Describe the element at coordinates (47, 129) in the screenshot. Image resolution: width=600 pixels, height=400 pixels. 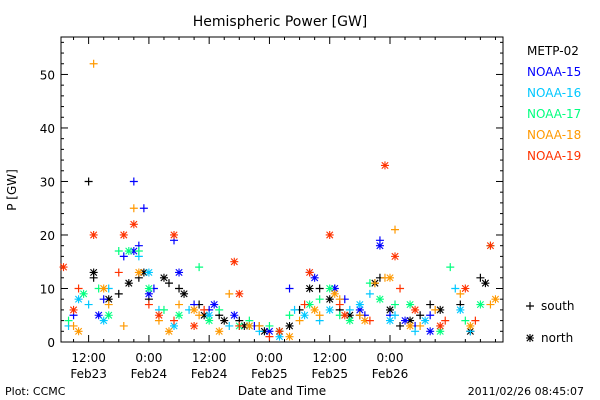
I see `y-tick-label: 40` at that location.